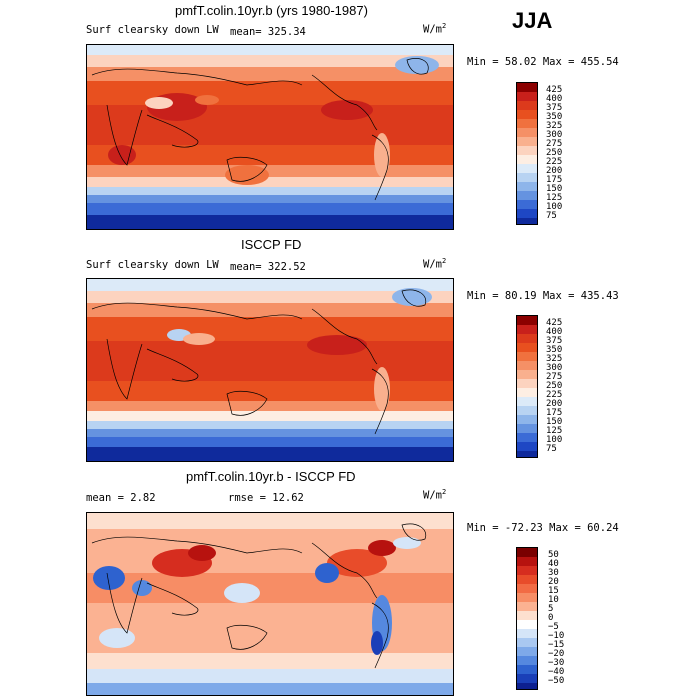 The height and width of the screenshot is (700, 700). I want to click on rmse-value: rmse = 12.62, so click(266, 498).